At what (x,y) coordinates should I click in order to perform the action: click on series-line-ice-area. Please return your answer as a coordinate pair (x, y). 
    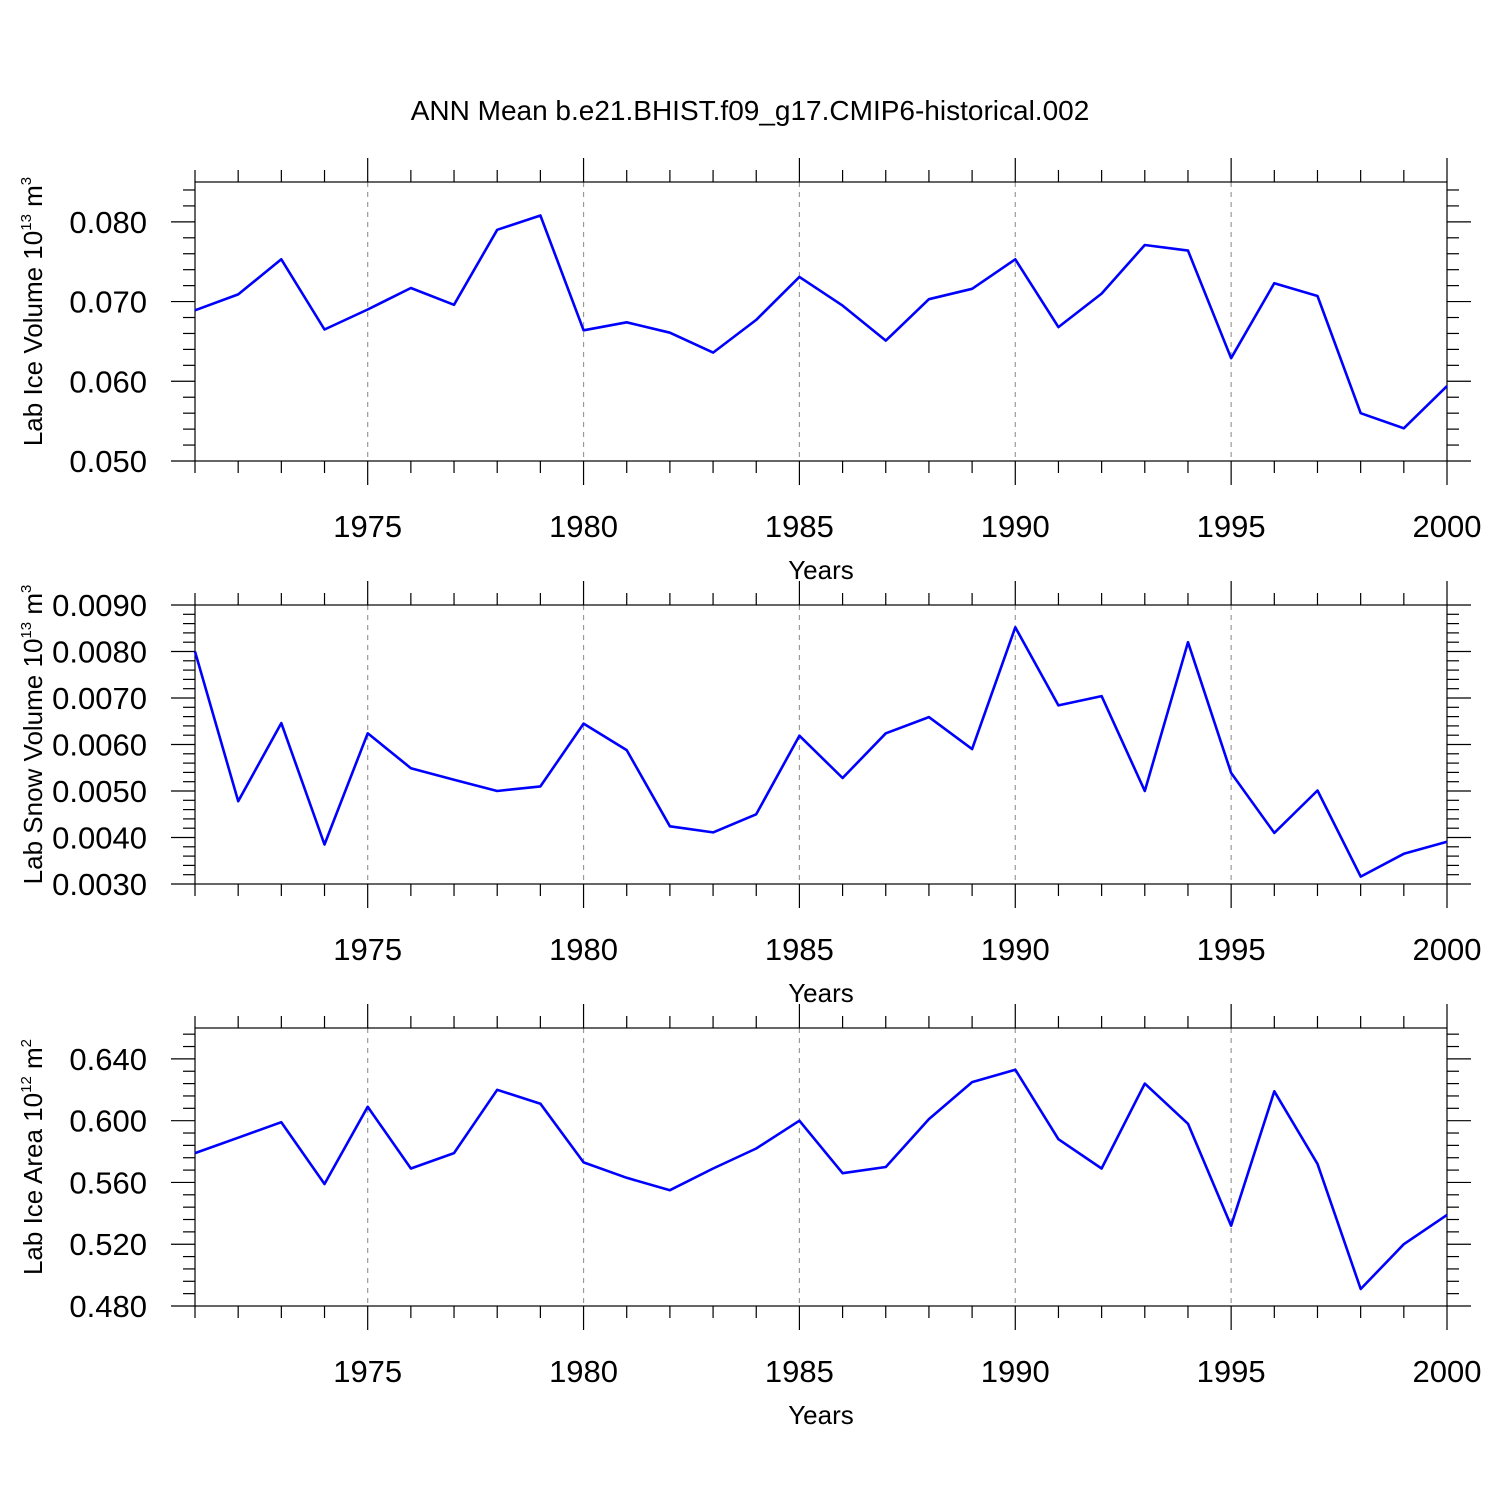
    Looking at the image, I should click on (821, 1179).